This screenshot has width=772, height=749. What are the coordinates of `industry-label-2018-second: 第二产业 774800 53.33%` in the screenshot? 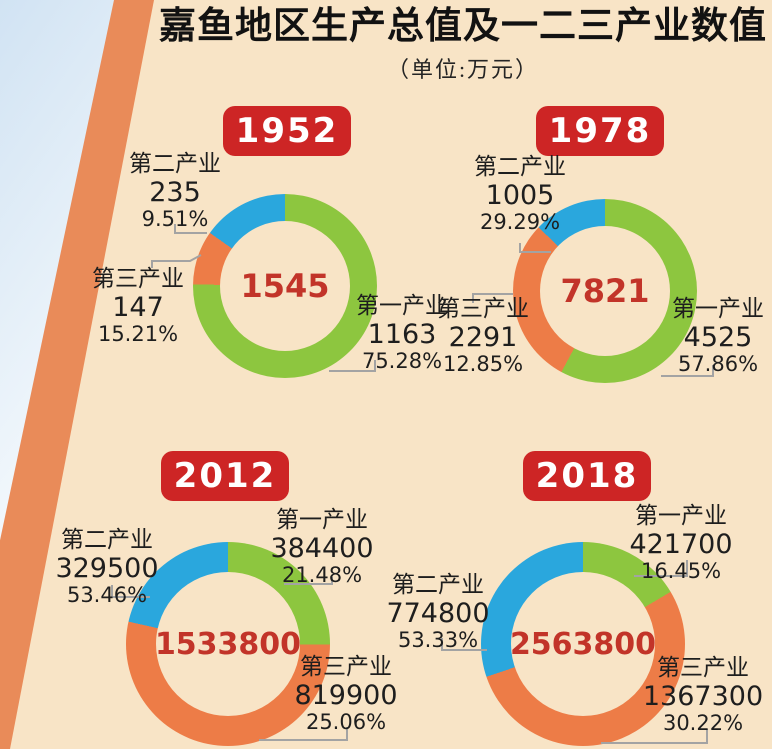 It's located at (438, 612).